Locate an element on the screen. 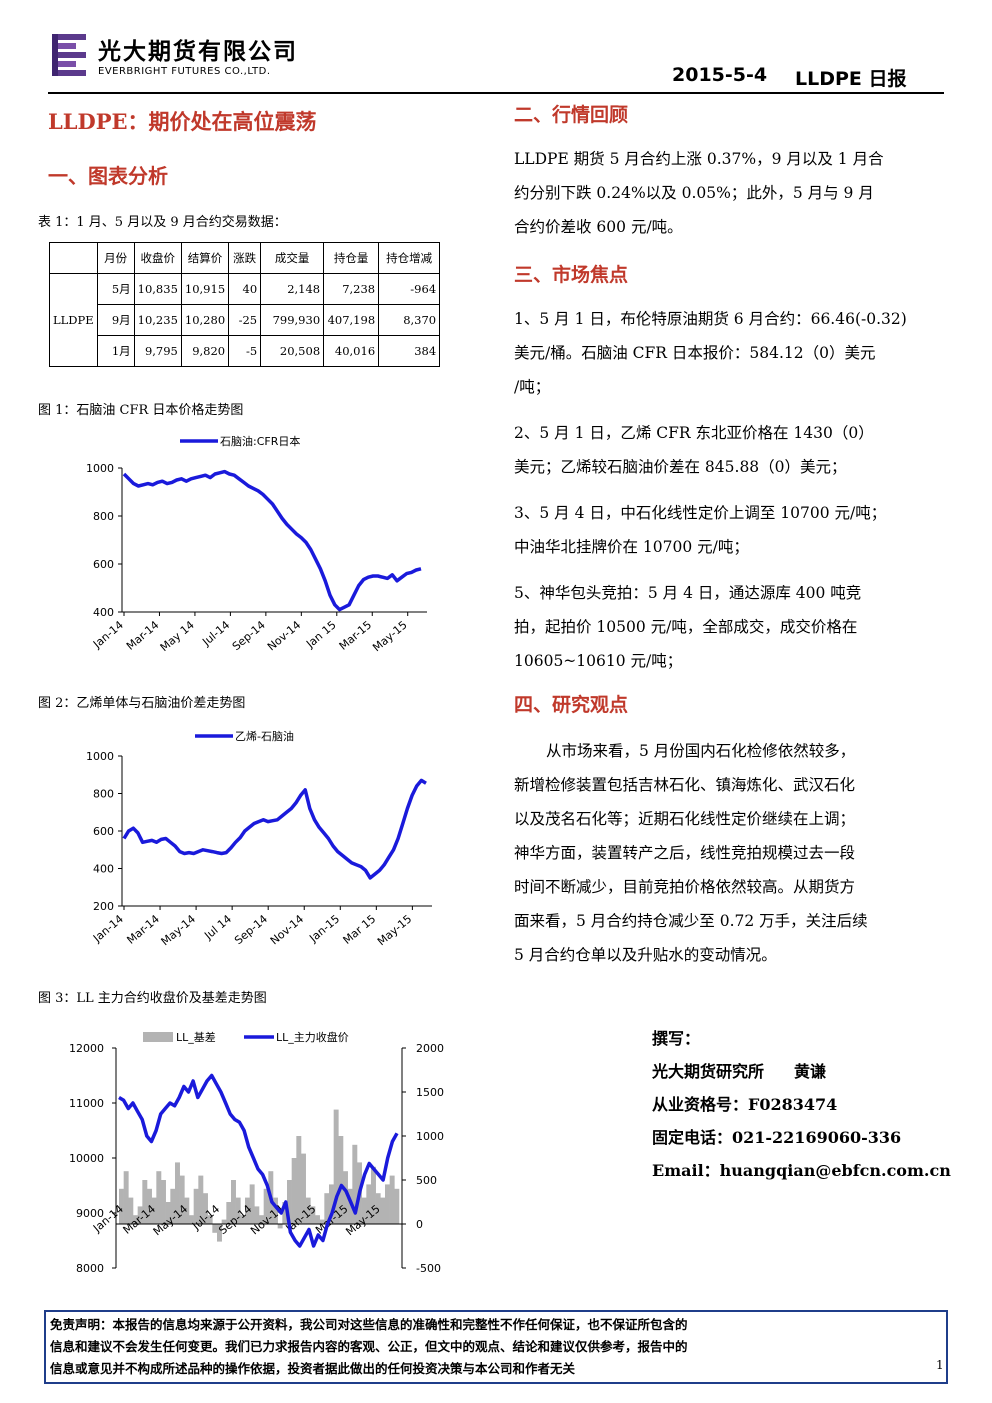  x-tick-label: Nov-14 is located at coordinates (284, 635).